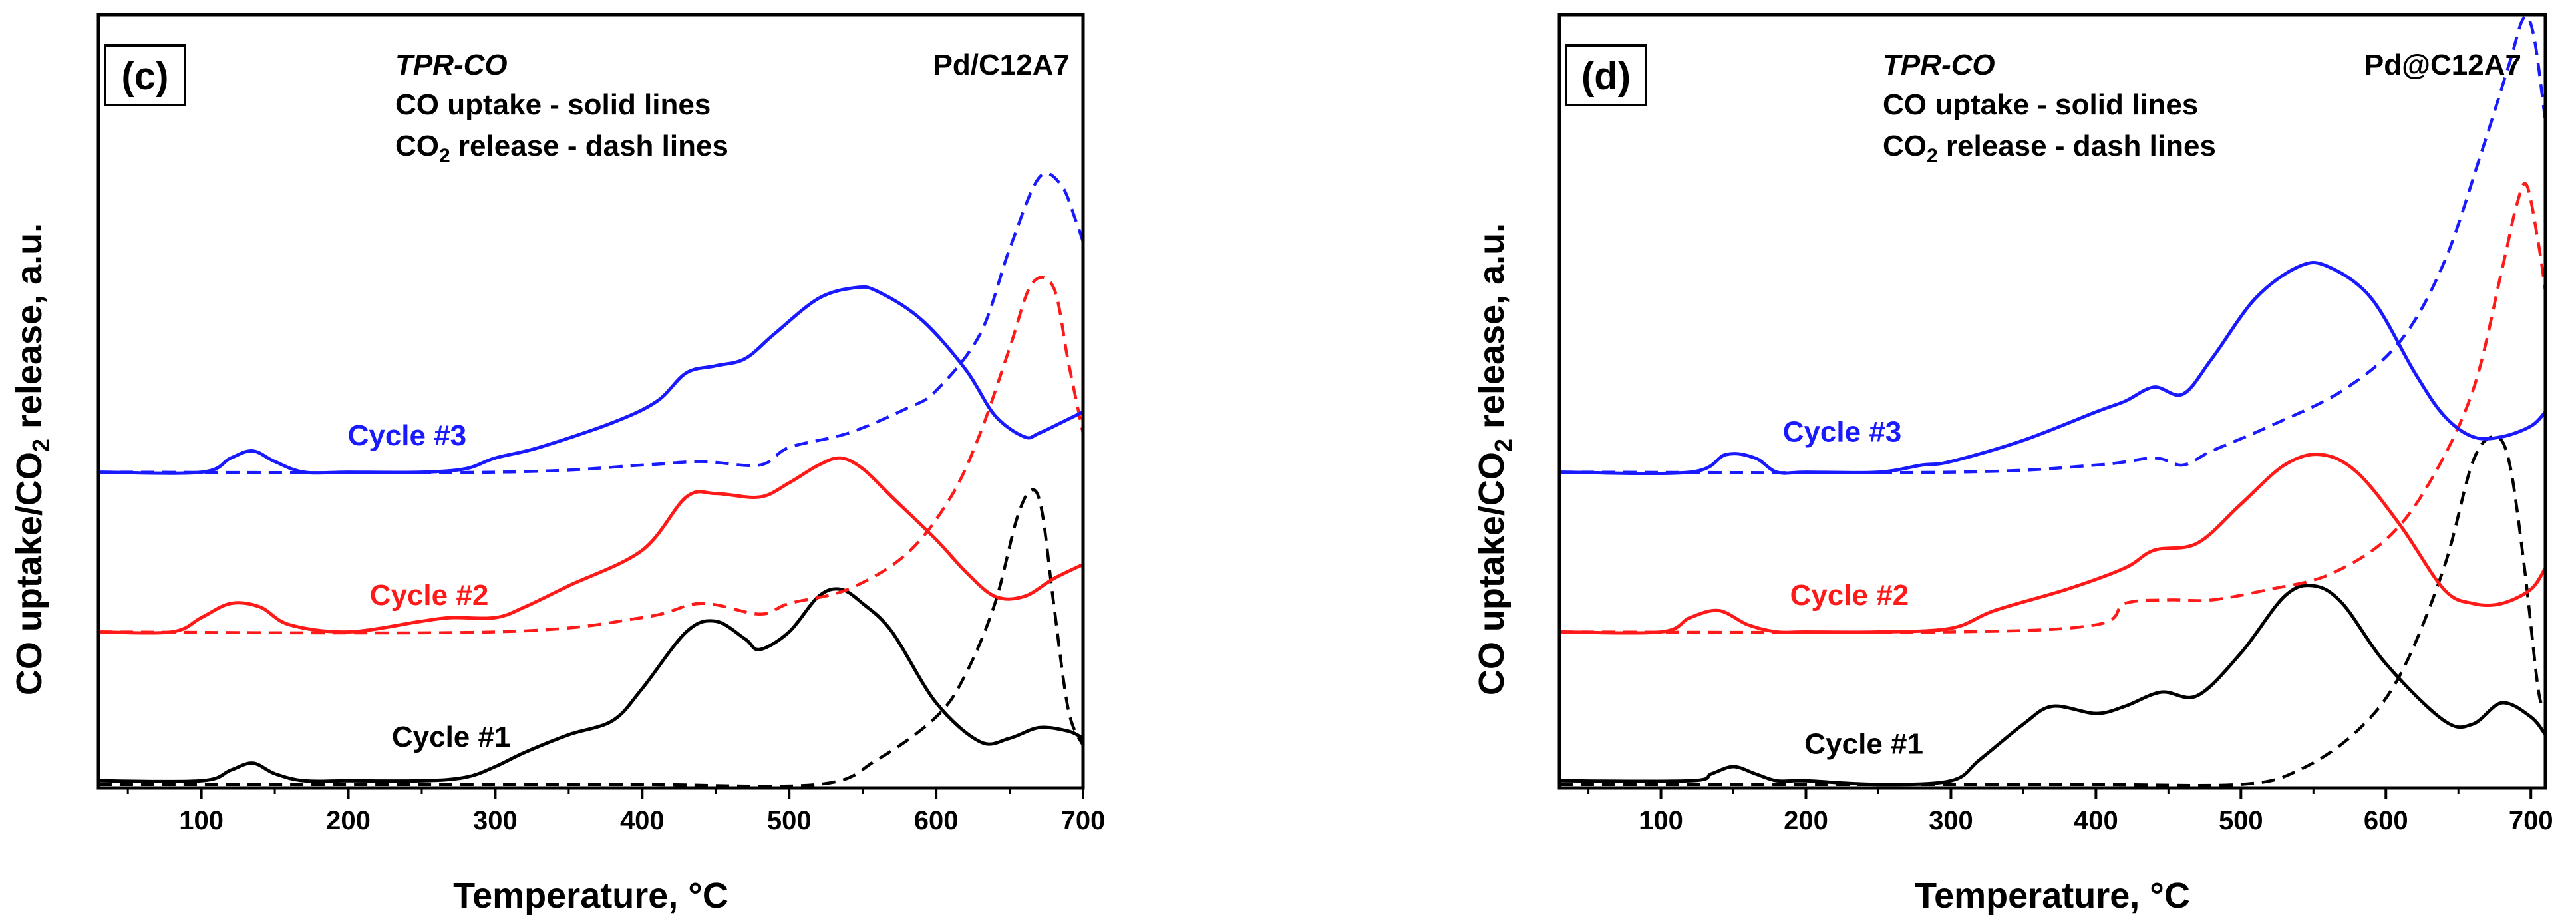 This screenshot has height=921, width=2576. I want to click on cycle-label-3-d: Cycle #3, so click(1842, 433).